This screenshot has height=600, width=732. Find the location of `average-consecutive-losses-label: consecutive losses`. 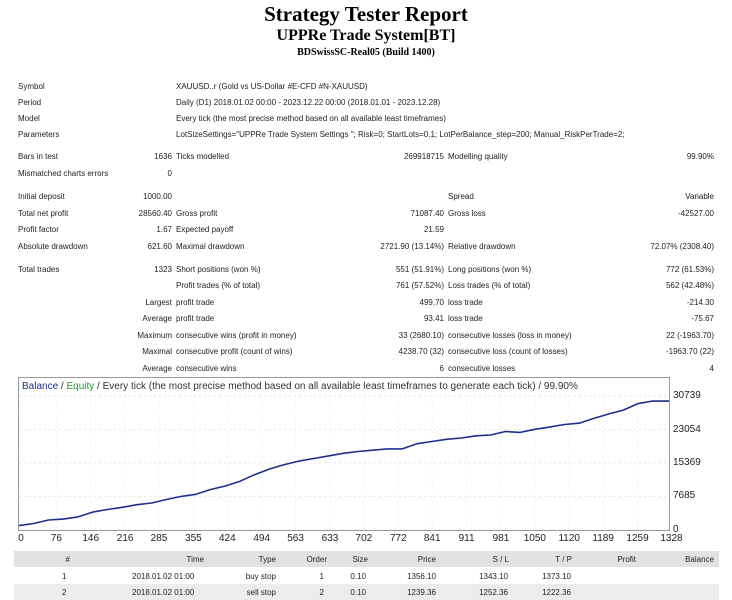

average-consecutive-losses-label: consecutive losses is located at coordinates (482, 368).